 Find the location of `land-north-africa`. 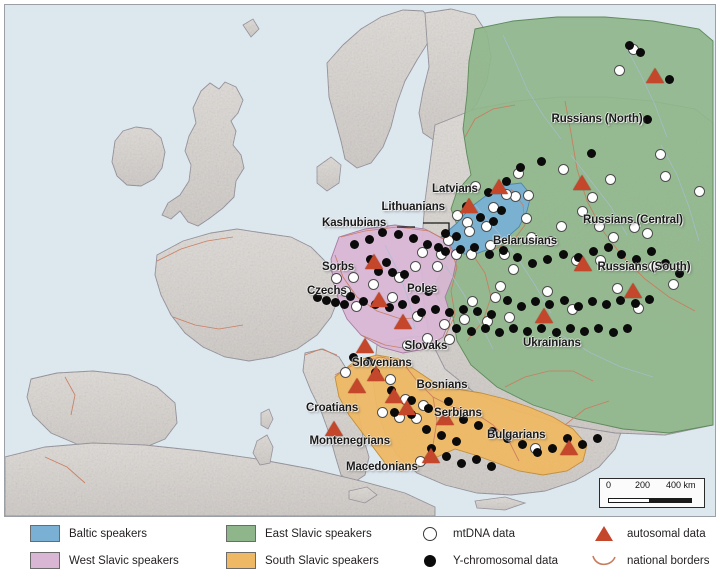

land-north-africa is located at coordinates (220, 479).